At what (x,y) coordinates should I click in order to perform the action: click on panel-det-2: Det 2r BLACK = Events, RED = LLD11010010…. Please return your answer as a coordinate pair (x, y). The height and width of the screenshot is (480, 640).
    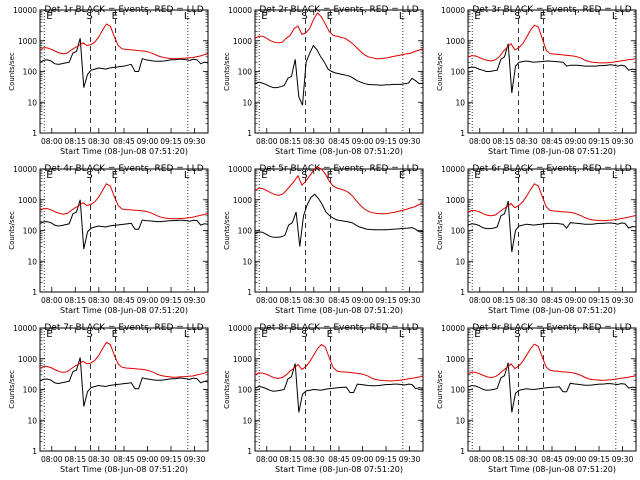
    Looking at the image, I should click on (323, 80).